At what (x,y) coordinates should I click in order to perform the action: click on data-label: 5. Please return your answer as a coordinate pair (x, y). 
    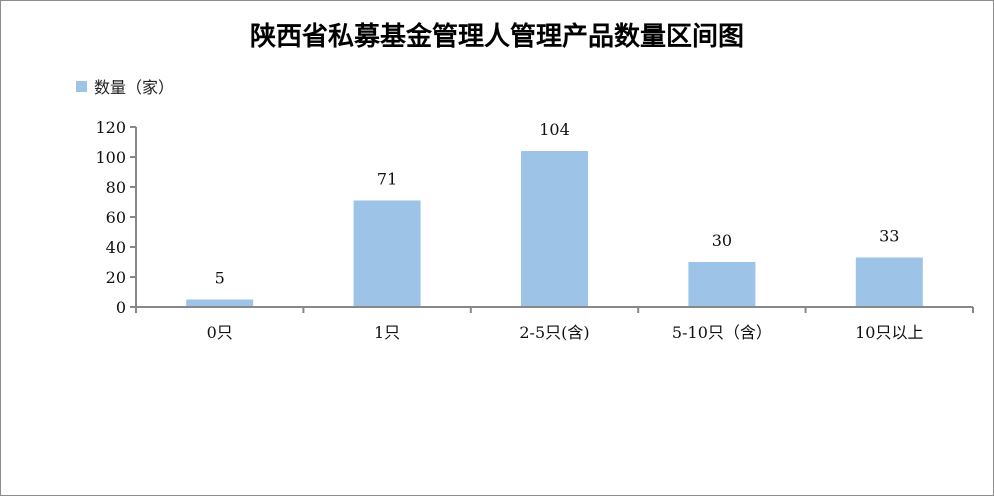
    Looking at the image, I should click on (220, 278).